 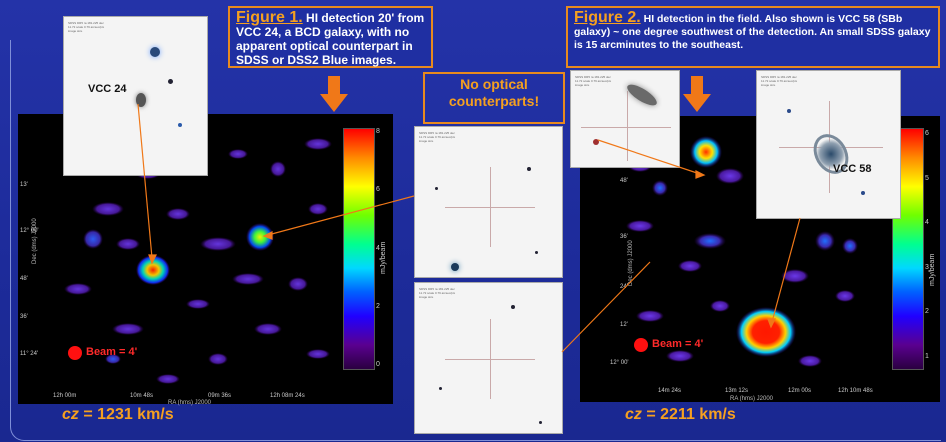 I want to click on colorbar1-label: mJy/beam, so click(x=383, y=257).